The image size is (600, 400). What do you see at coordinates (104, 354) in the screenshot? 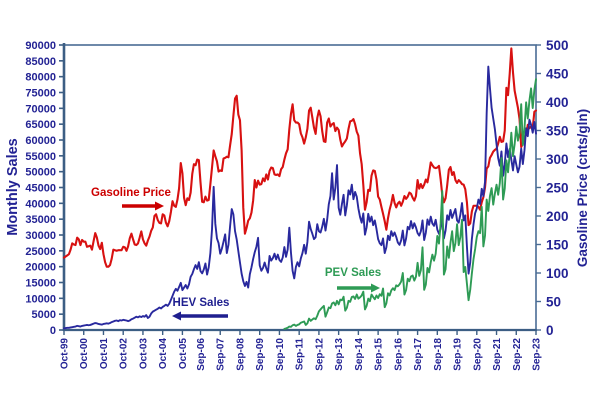
I see `x-axis-tick-label: Oct-01` at bounding box center [104, 354].